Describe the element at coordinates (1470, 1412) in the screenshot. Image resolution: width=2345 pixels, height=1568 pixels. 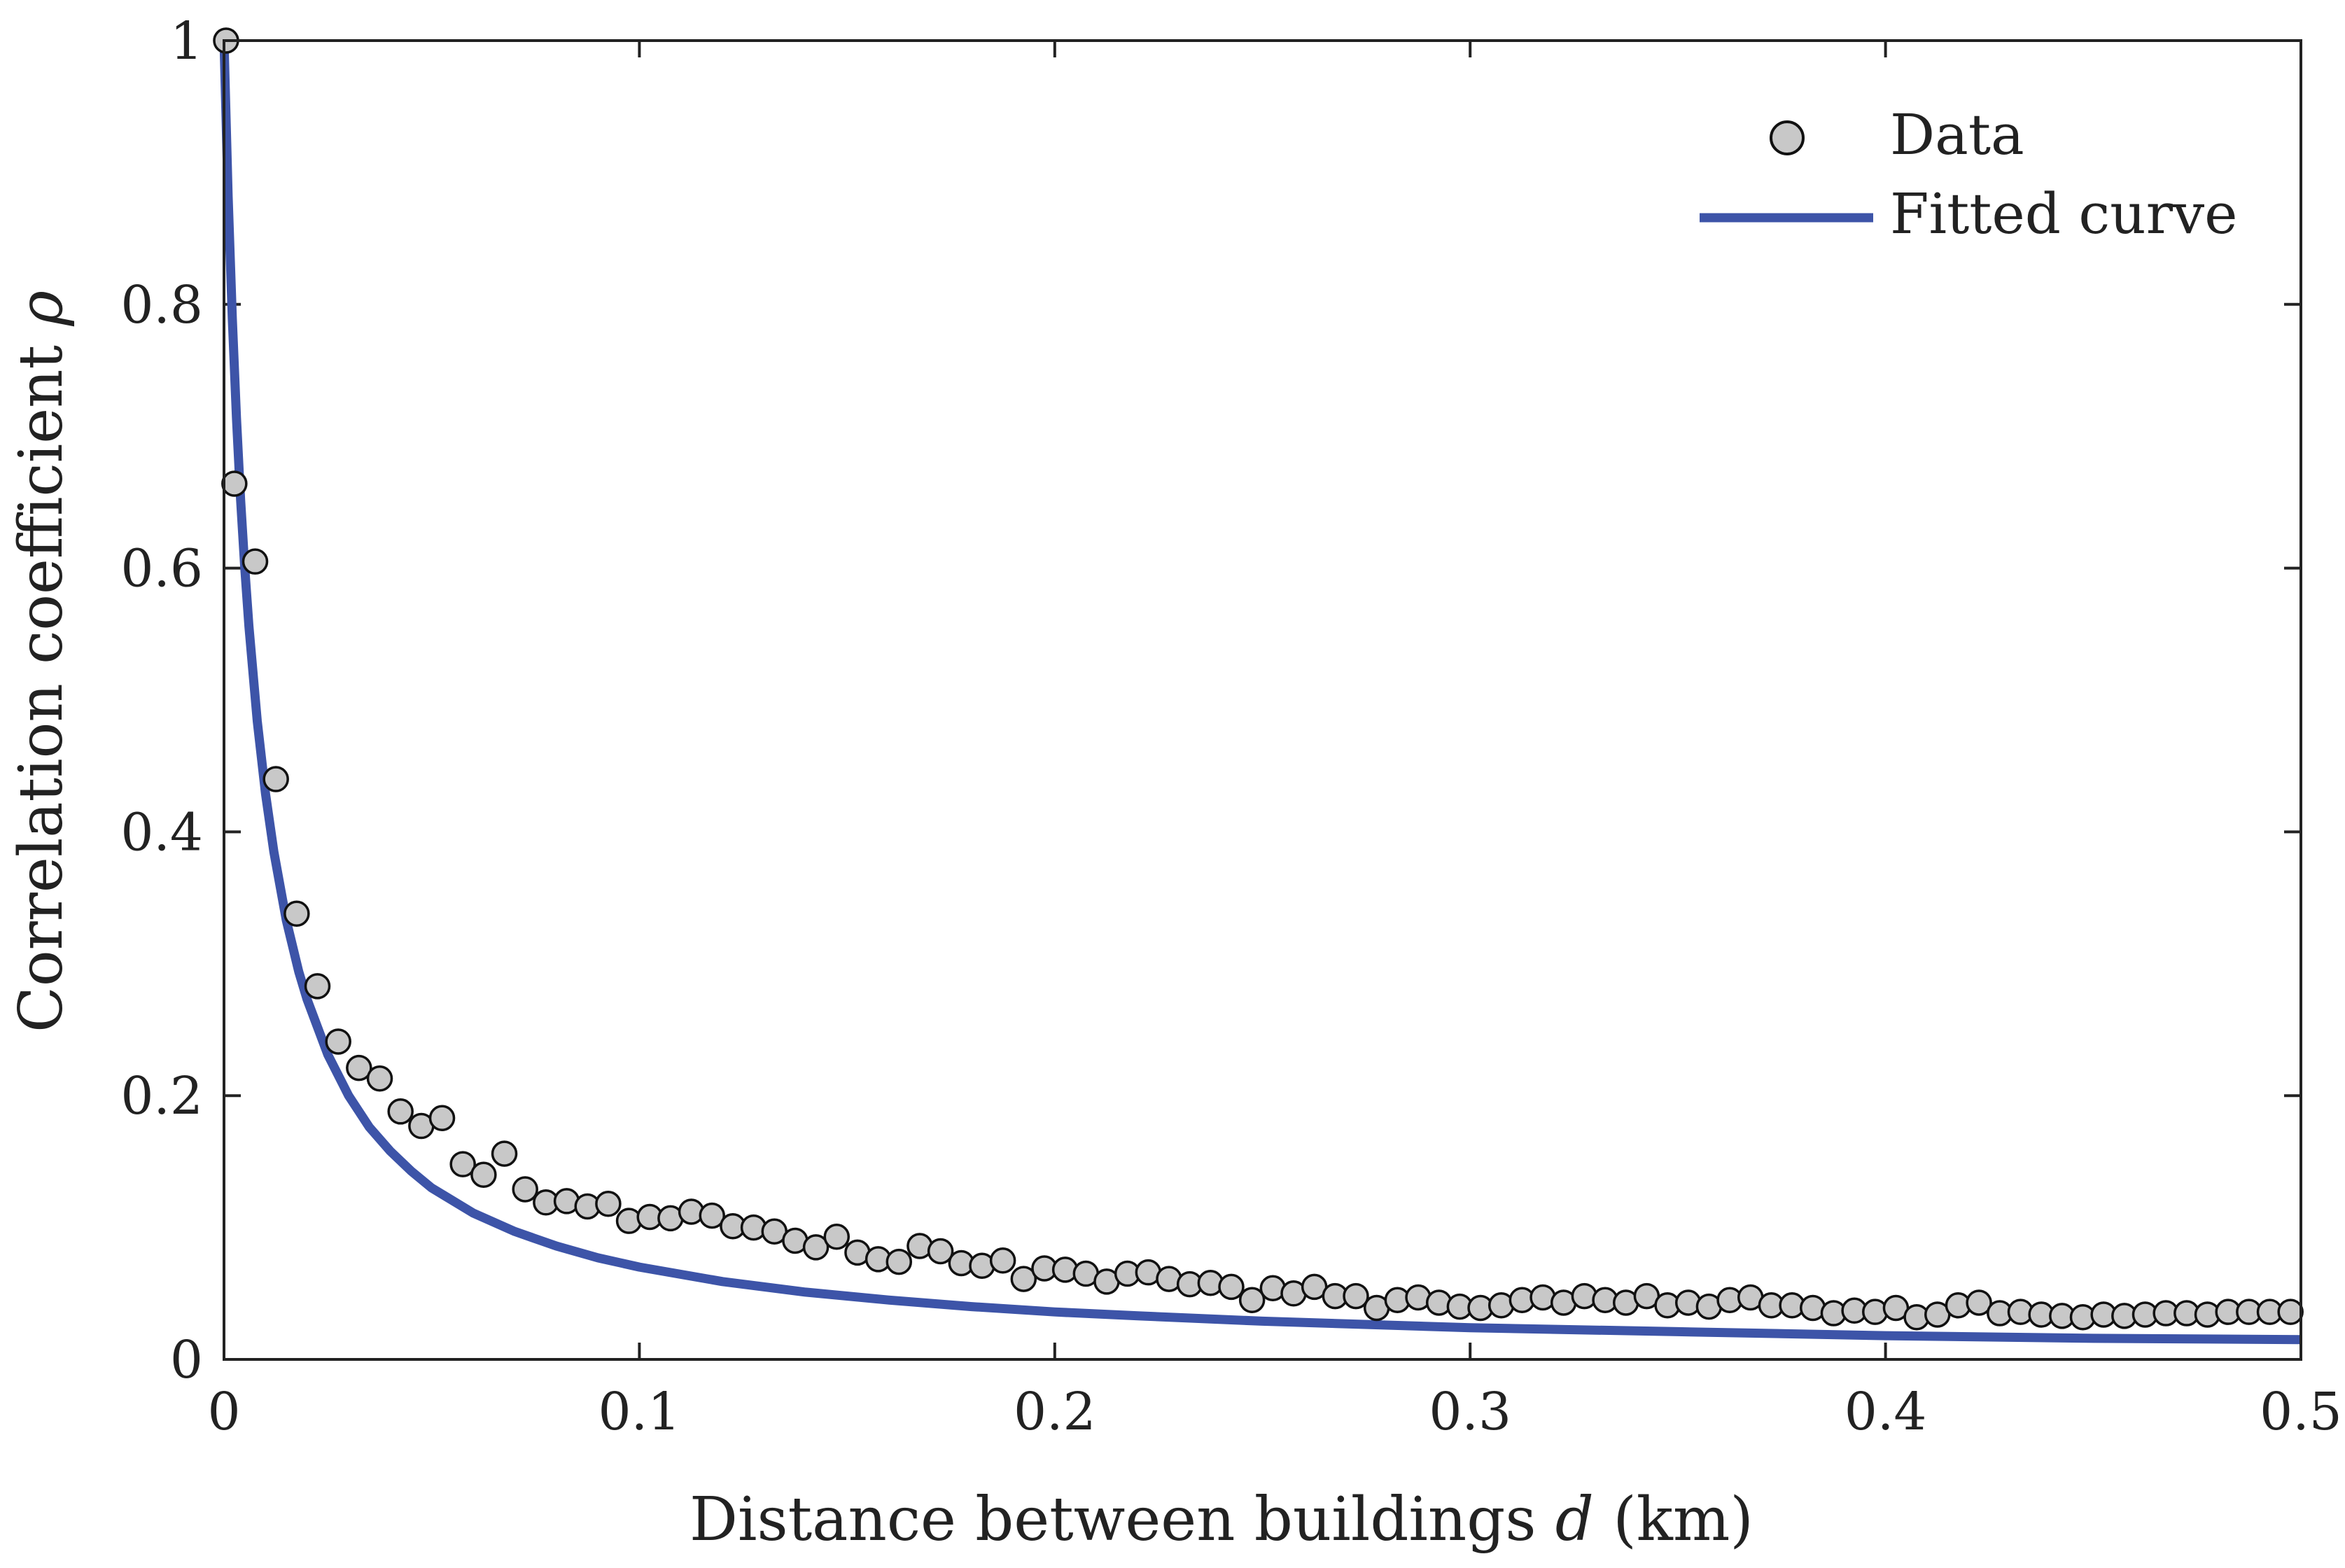
I see `x-tick-label: 0.3` at that location.